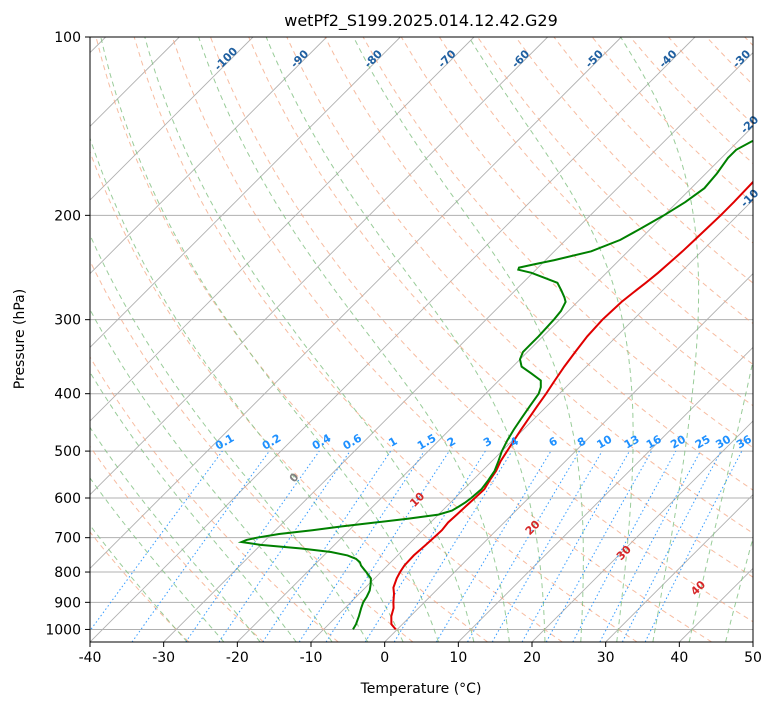 Image resolution: width=775 pixels, height=708 pixels. What do you see at coordinates (20, 339) in the screenshot?
I see `y-axis-label: Pressure (hPa)` at bounding box center [20, 339].